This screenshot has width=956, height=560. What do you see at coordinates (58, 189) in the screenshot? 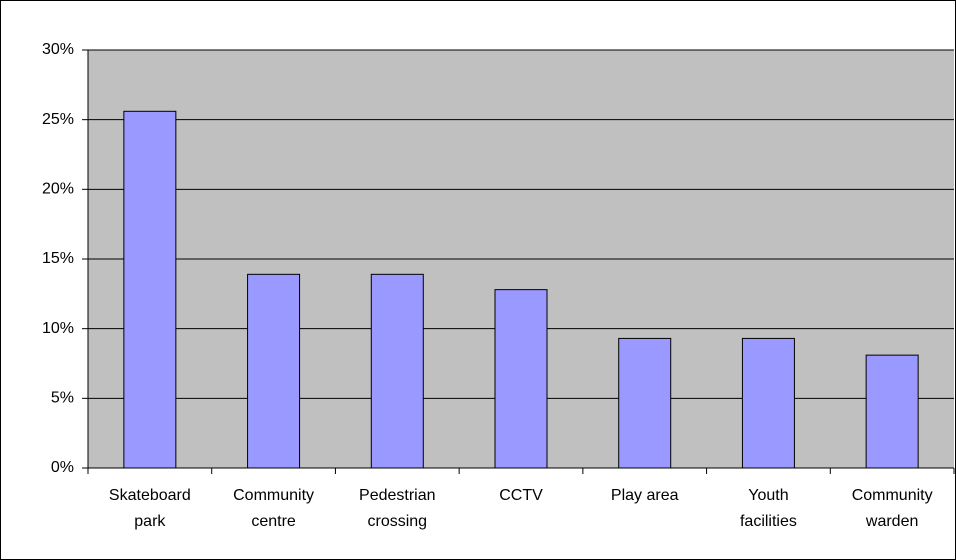
I see `y-tick-label: 20%` at bounding box center [58, 189].